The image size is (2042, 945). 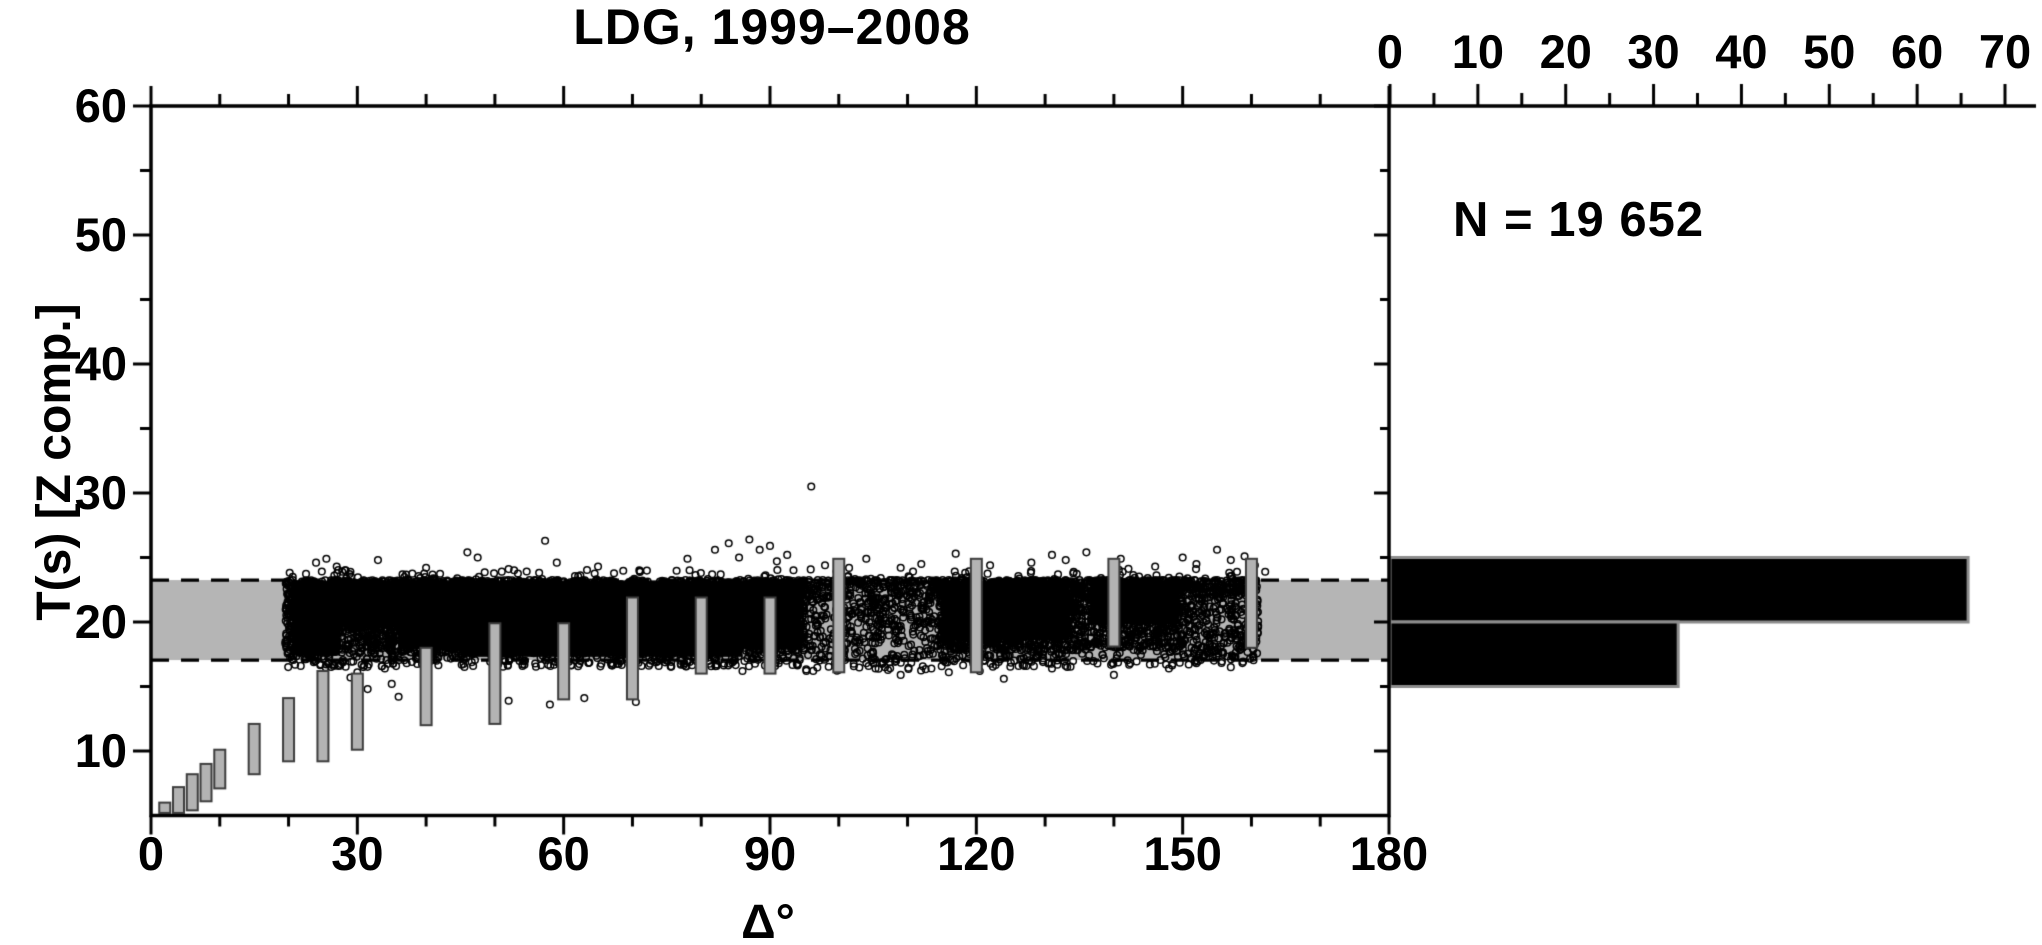 What do you see at coordinates (768, 920) in the screenshot?
I see `x-axis-label: Δ°` at bounding box center [768, 920].